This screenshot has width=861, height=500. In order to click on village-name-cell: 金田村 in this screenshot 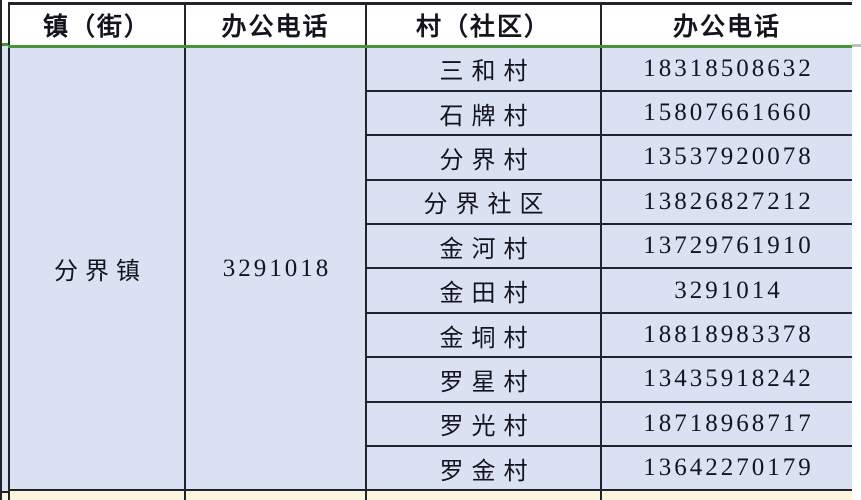, I will do `click(483, 290)`.